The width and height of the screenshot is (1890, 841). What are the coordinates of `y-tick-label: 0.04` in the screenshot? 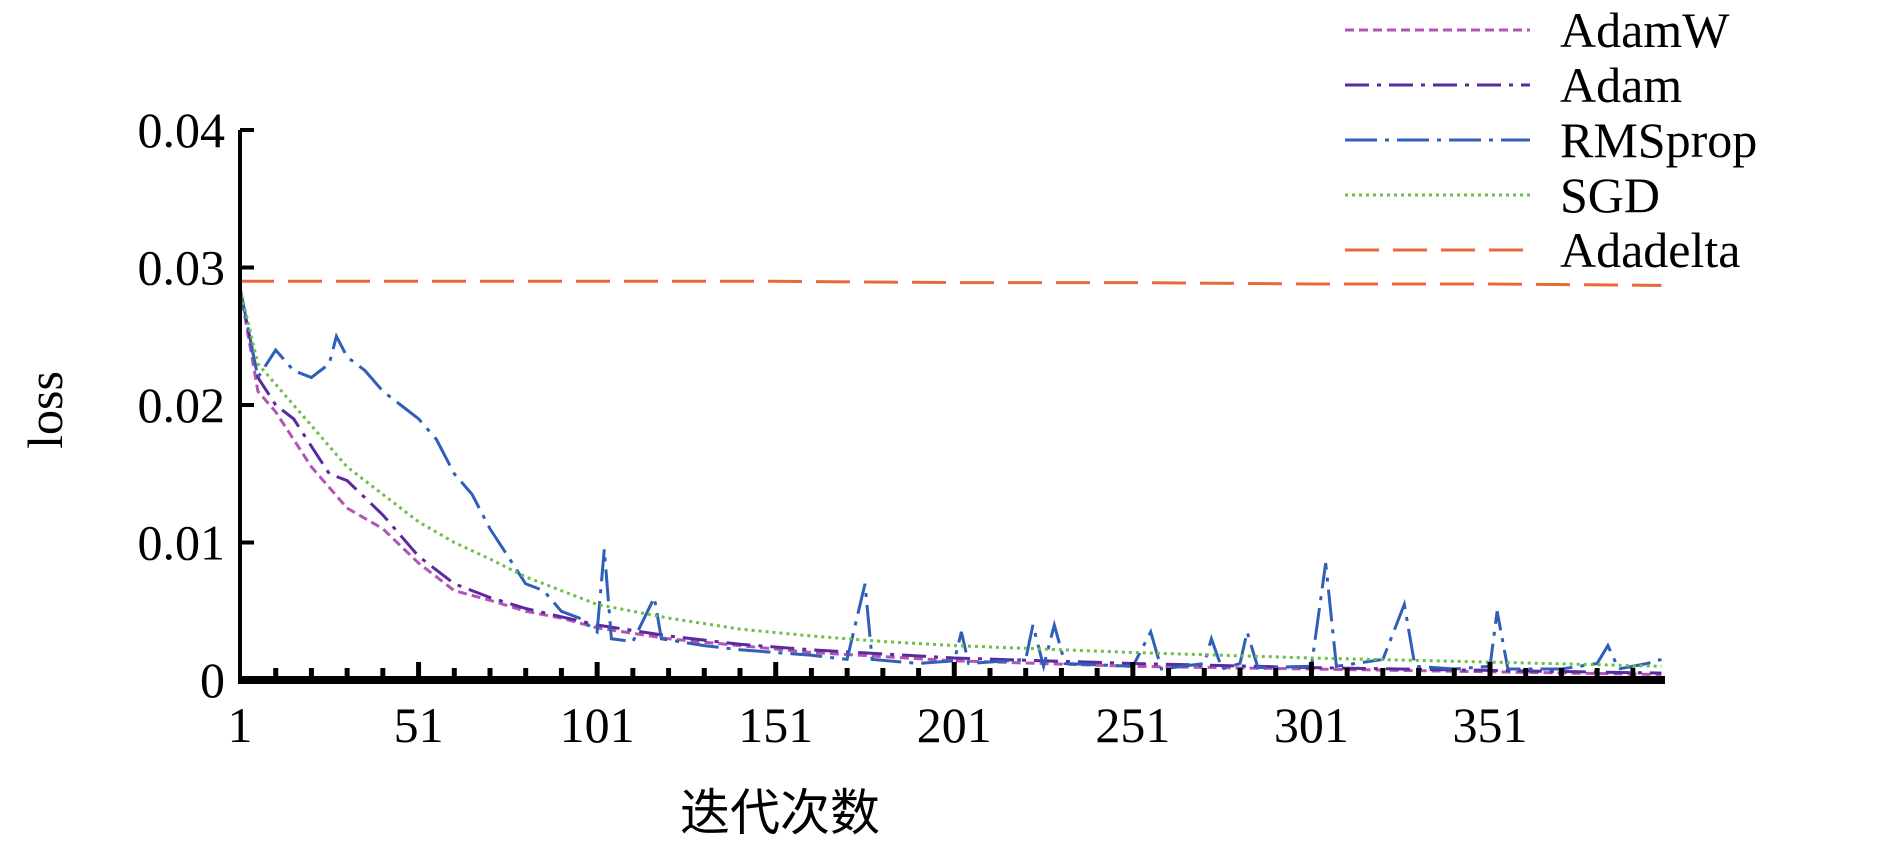 It's located at (182, 130).